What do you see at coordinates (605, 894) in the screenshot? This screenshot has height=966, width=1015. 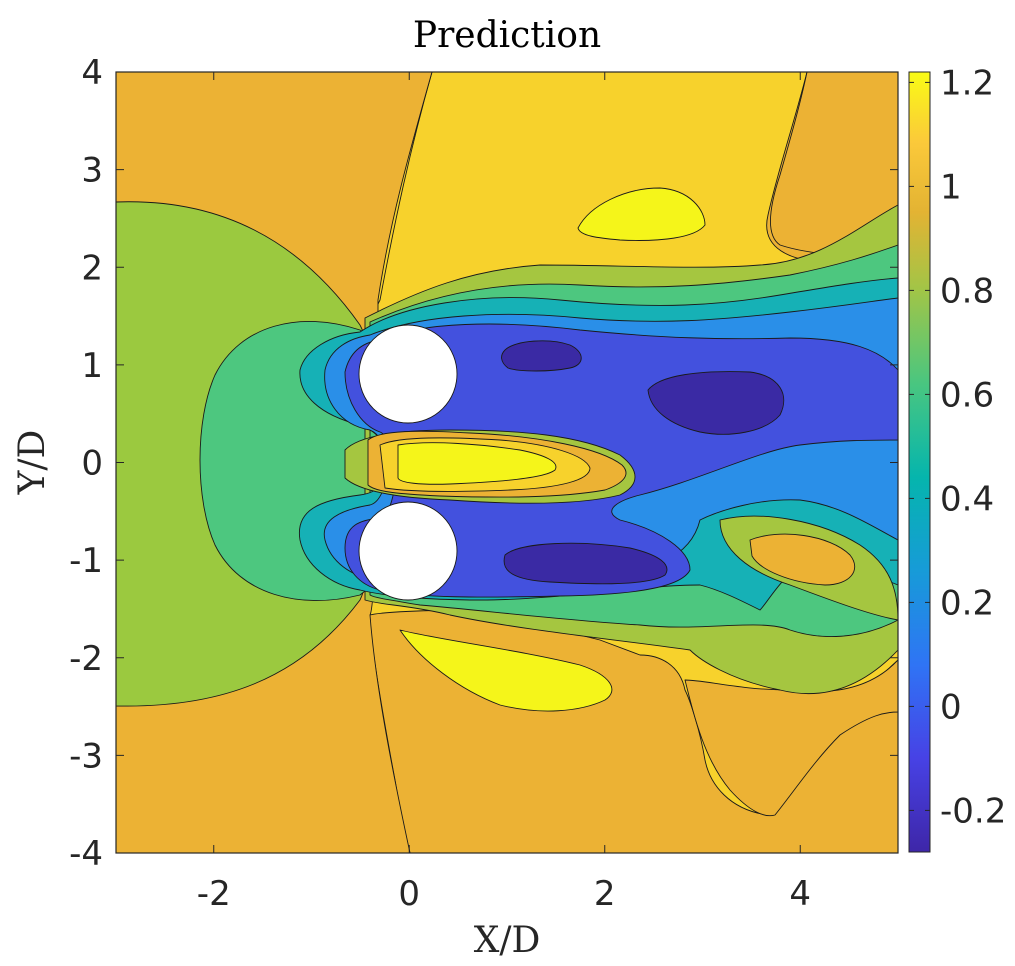 I see `x-tick-label: 2` at bounding box center [605, 894].